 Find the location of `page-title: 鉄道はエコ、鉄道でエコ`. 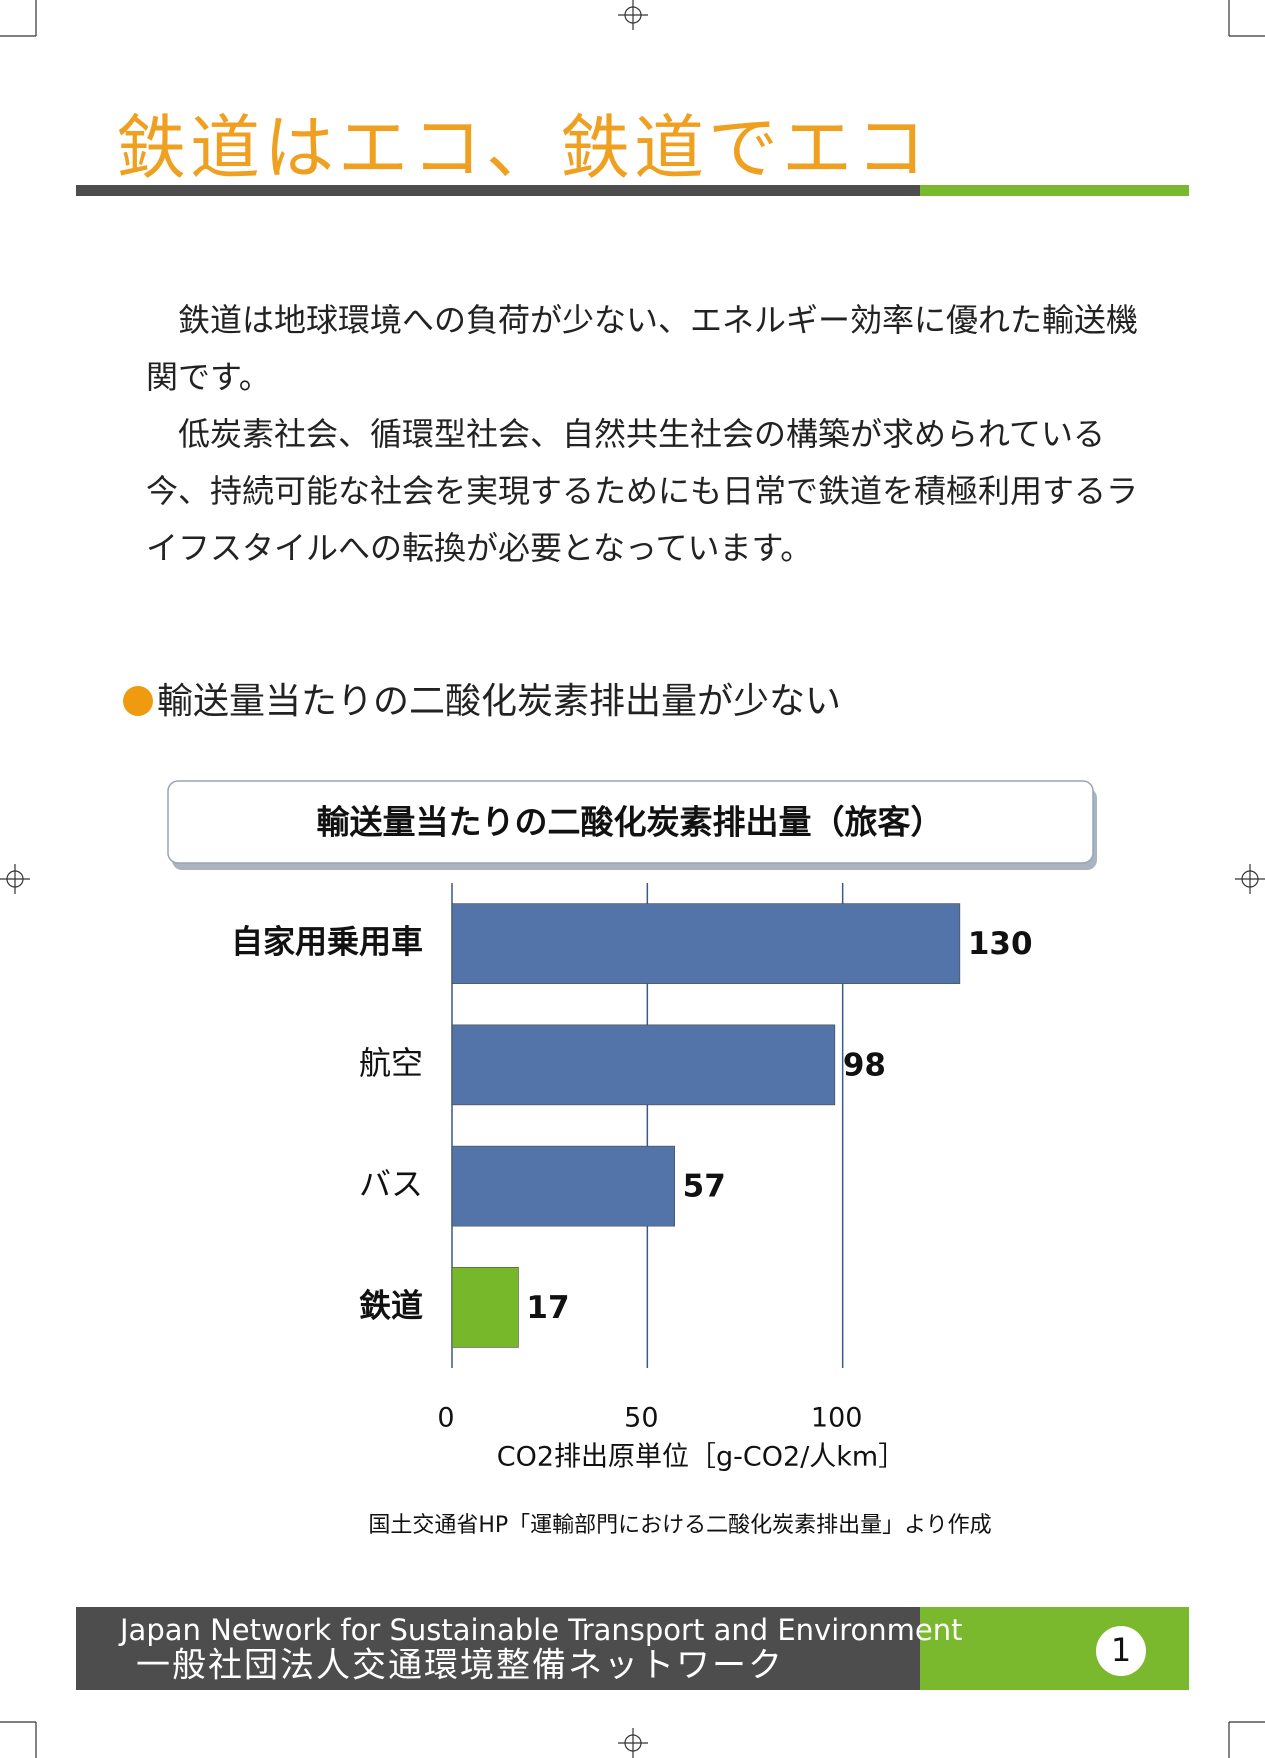

page-title: 鉄道はエコ、鉄道でエコ is located at coordinates (523, 148).